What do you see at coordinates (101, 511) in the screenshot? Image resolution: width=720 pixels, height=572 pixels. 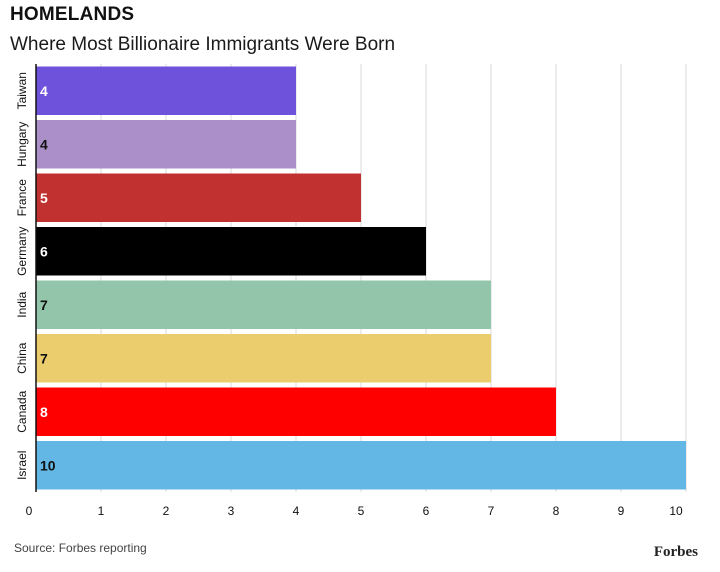 I see `x-tick-label-1: 1` at bounding box center [101, 511].